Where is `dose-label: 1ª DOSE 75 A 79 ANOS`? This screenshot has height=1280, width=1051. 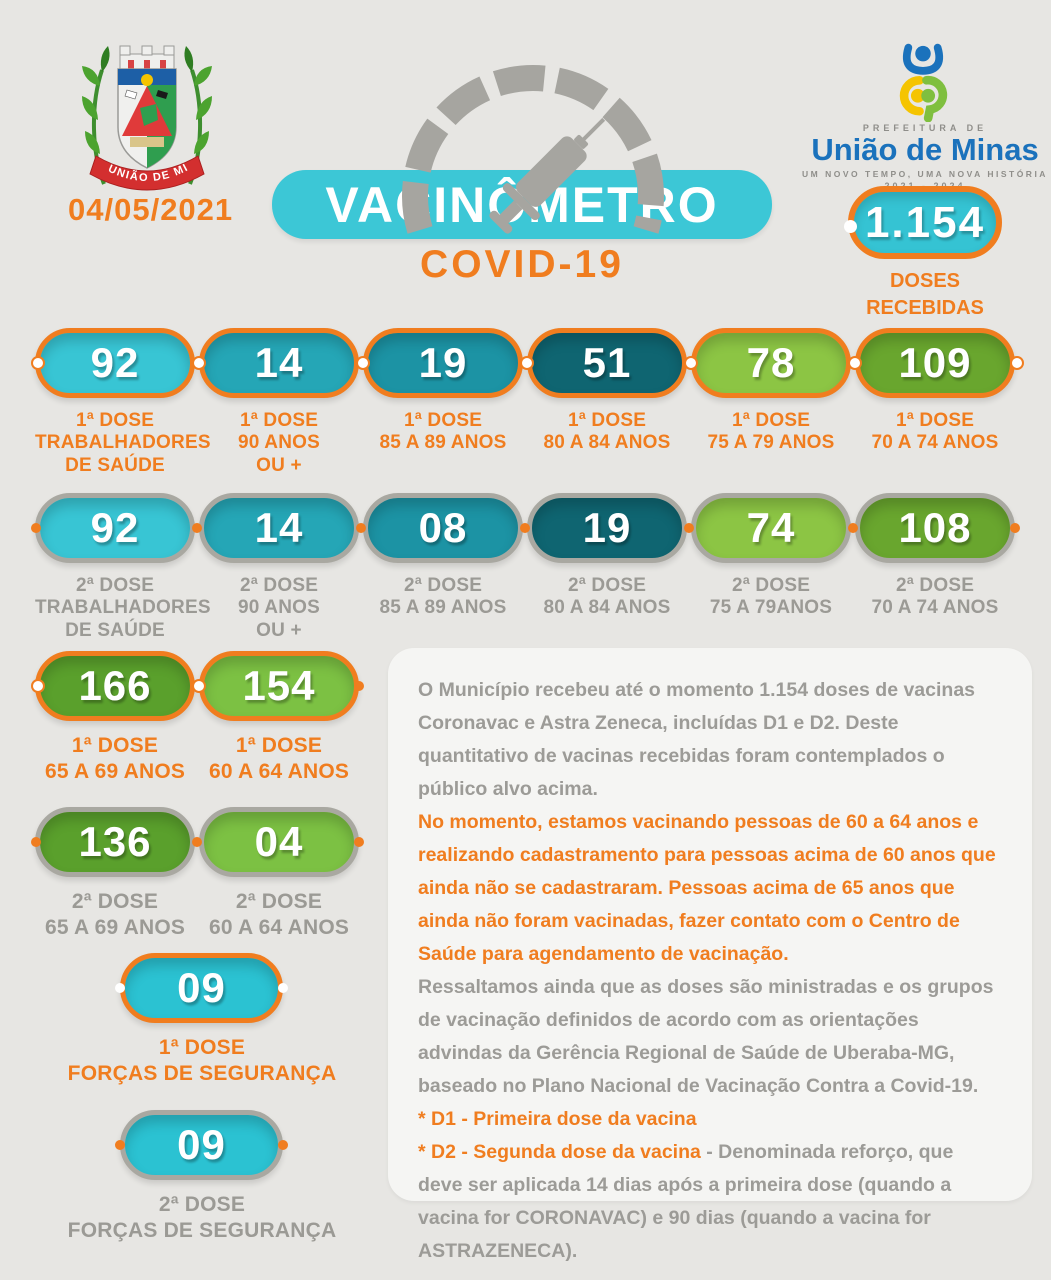 dose-label: 1ª DOSE 75 A 79 ANOS is located at coordinates (771, 432).